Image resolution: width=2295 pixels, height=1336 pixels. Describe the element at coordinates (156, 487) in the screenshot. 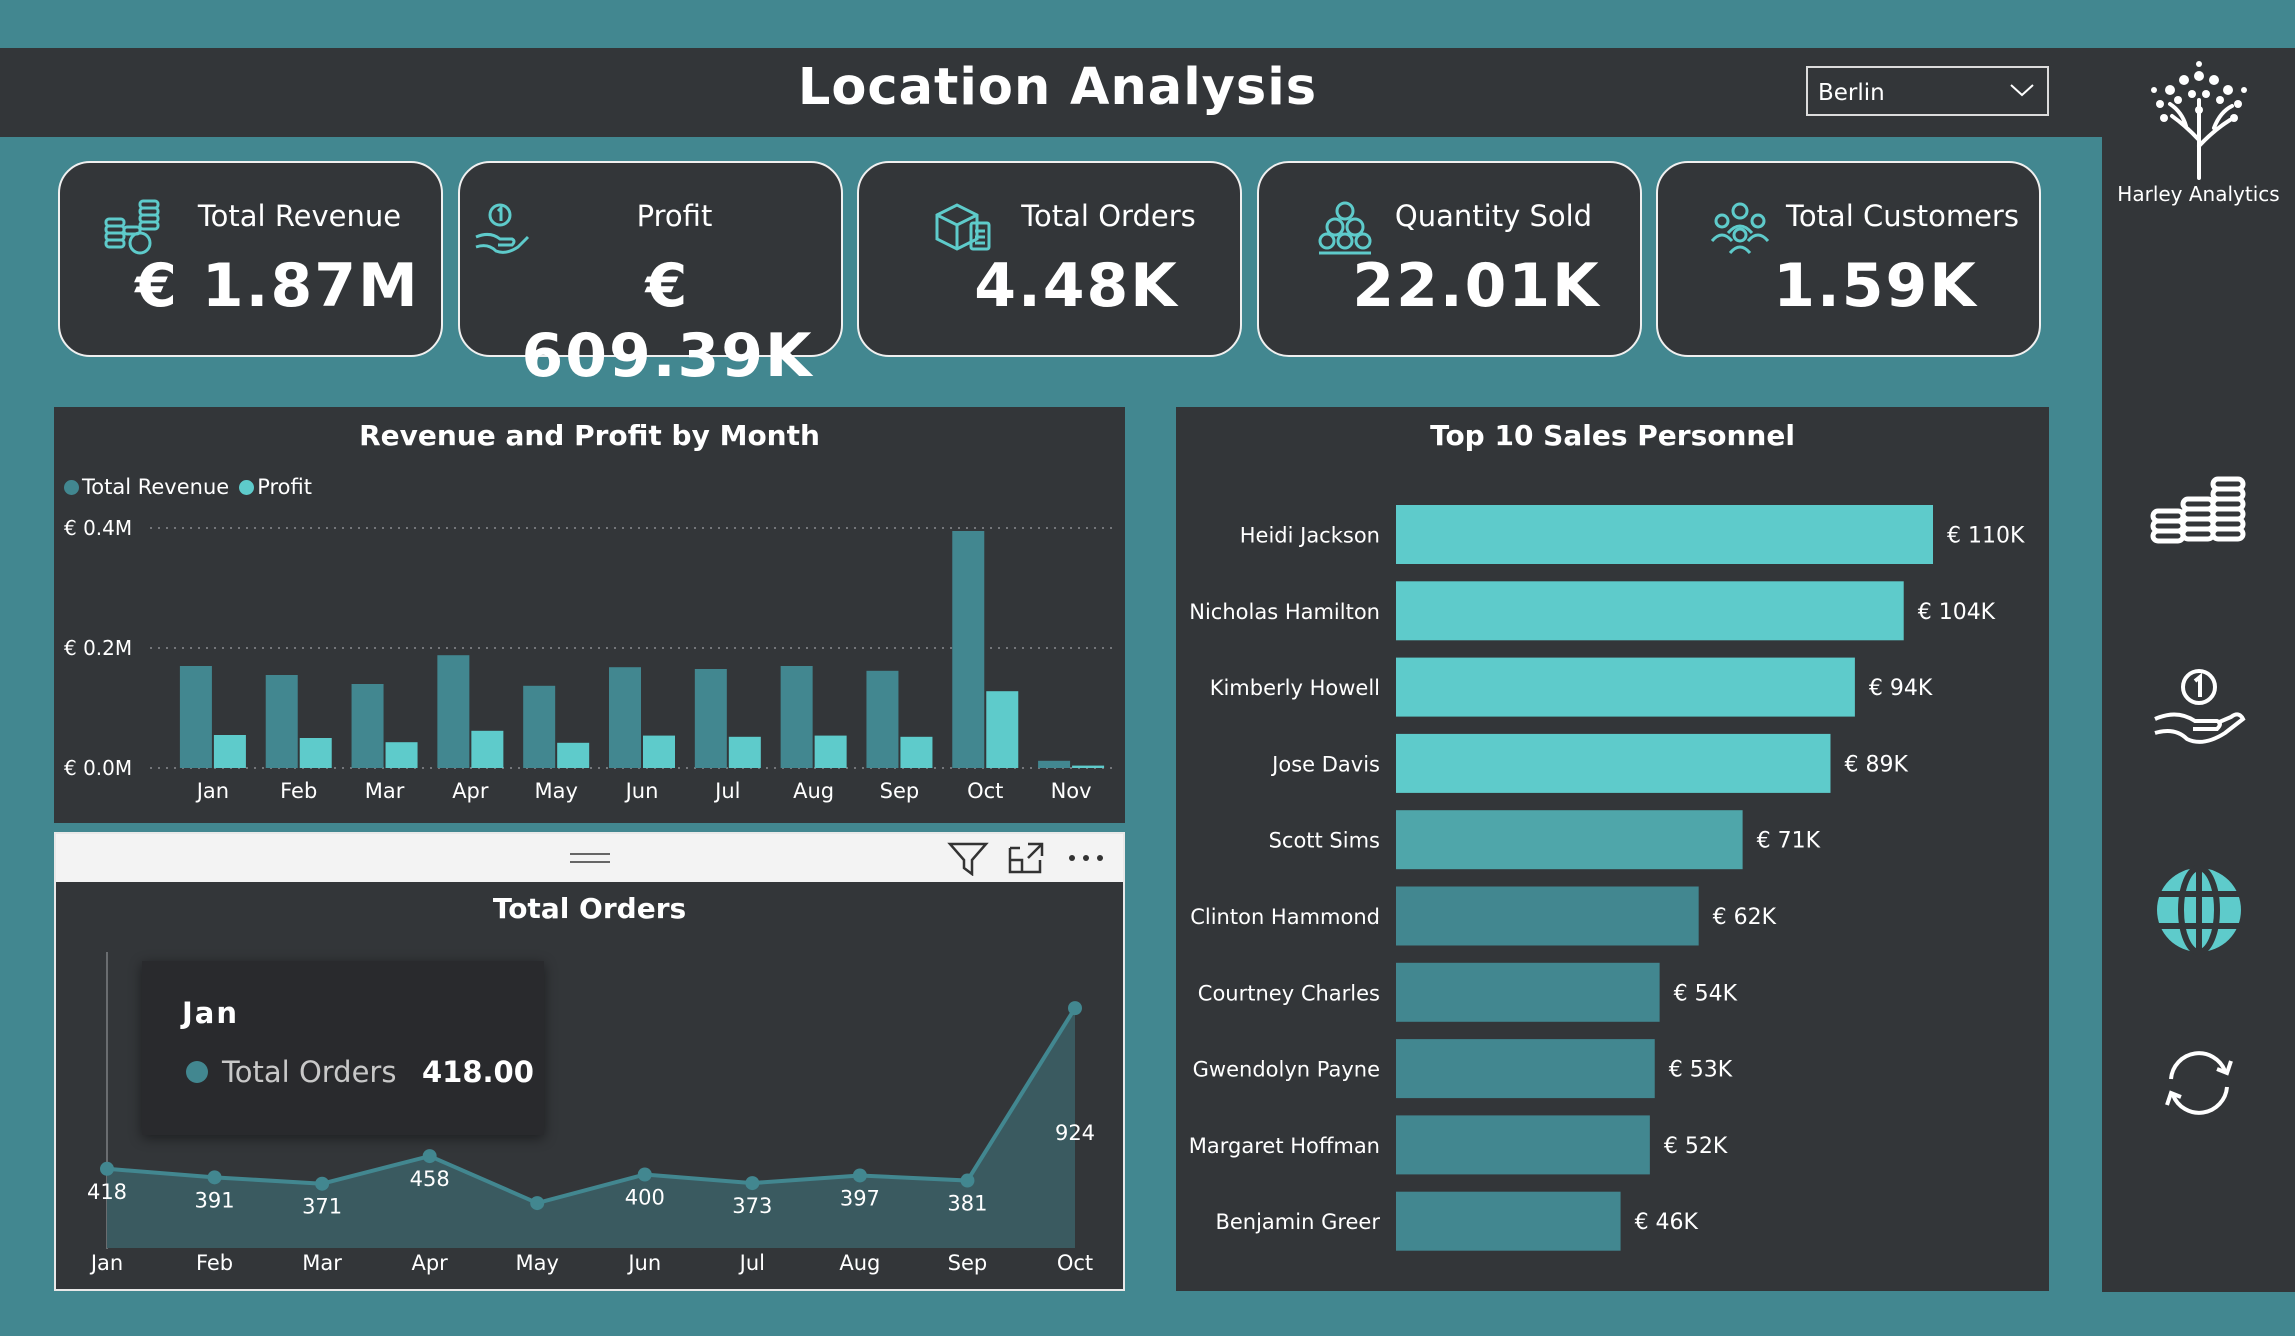

I see `legend-label: Total Revenue` at that location.